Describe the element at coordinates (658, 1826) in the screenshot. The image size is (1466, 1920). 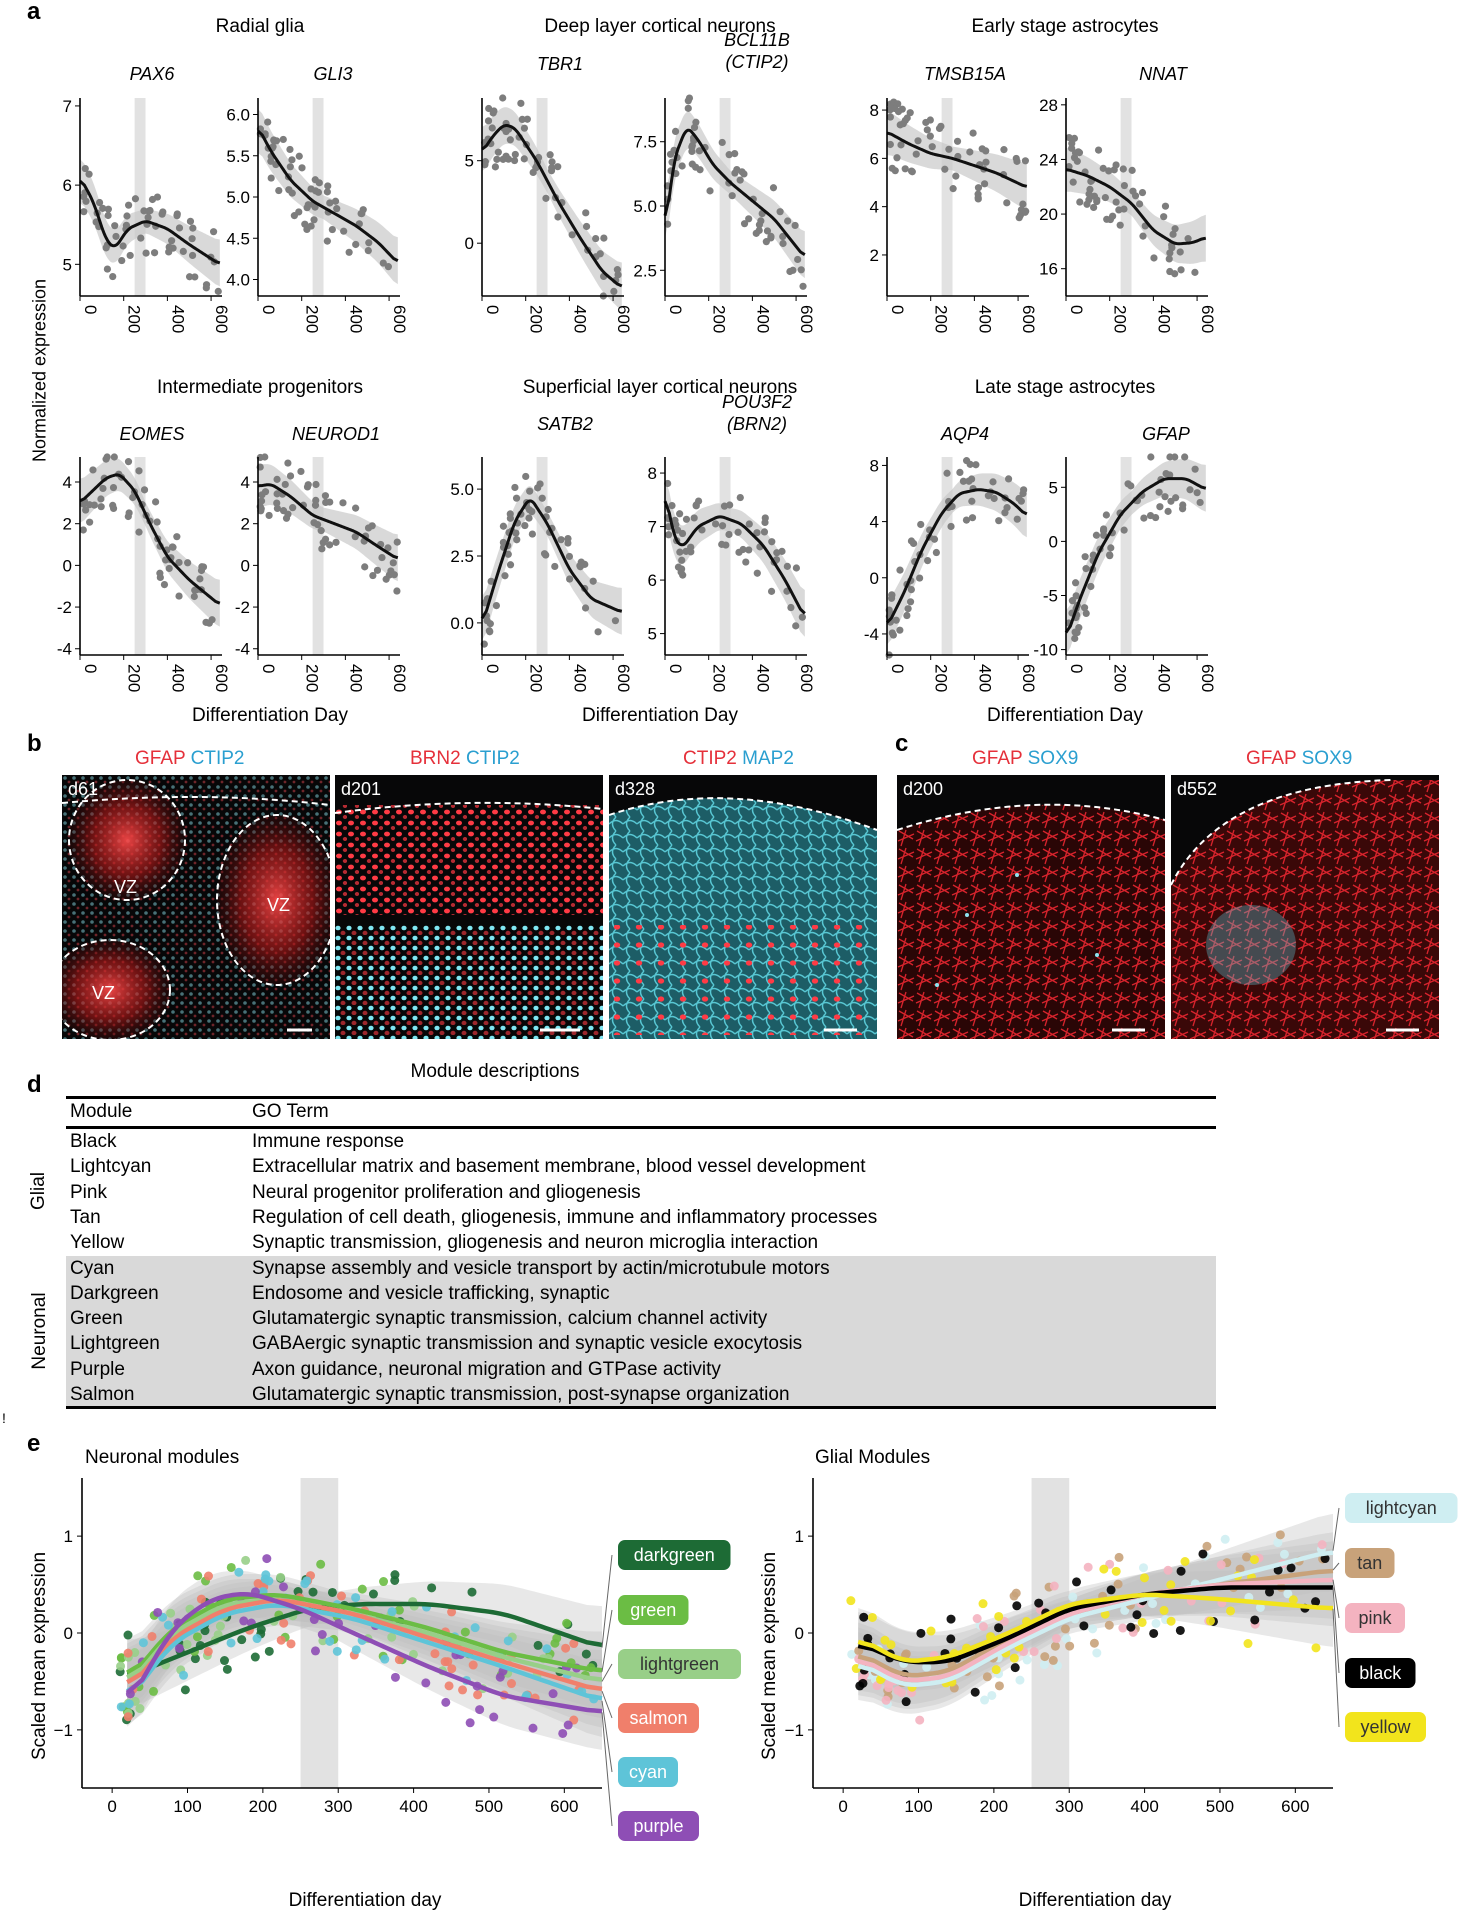
I see `legend-label-purple: purple` at that location.